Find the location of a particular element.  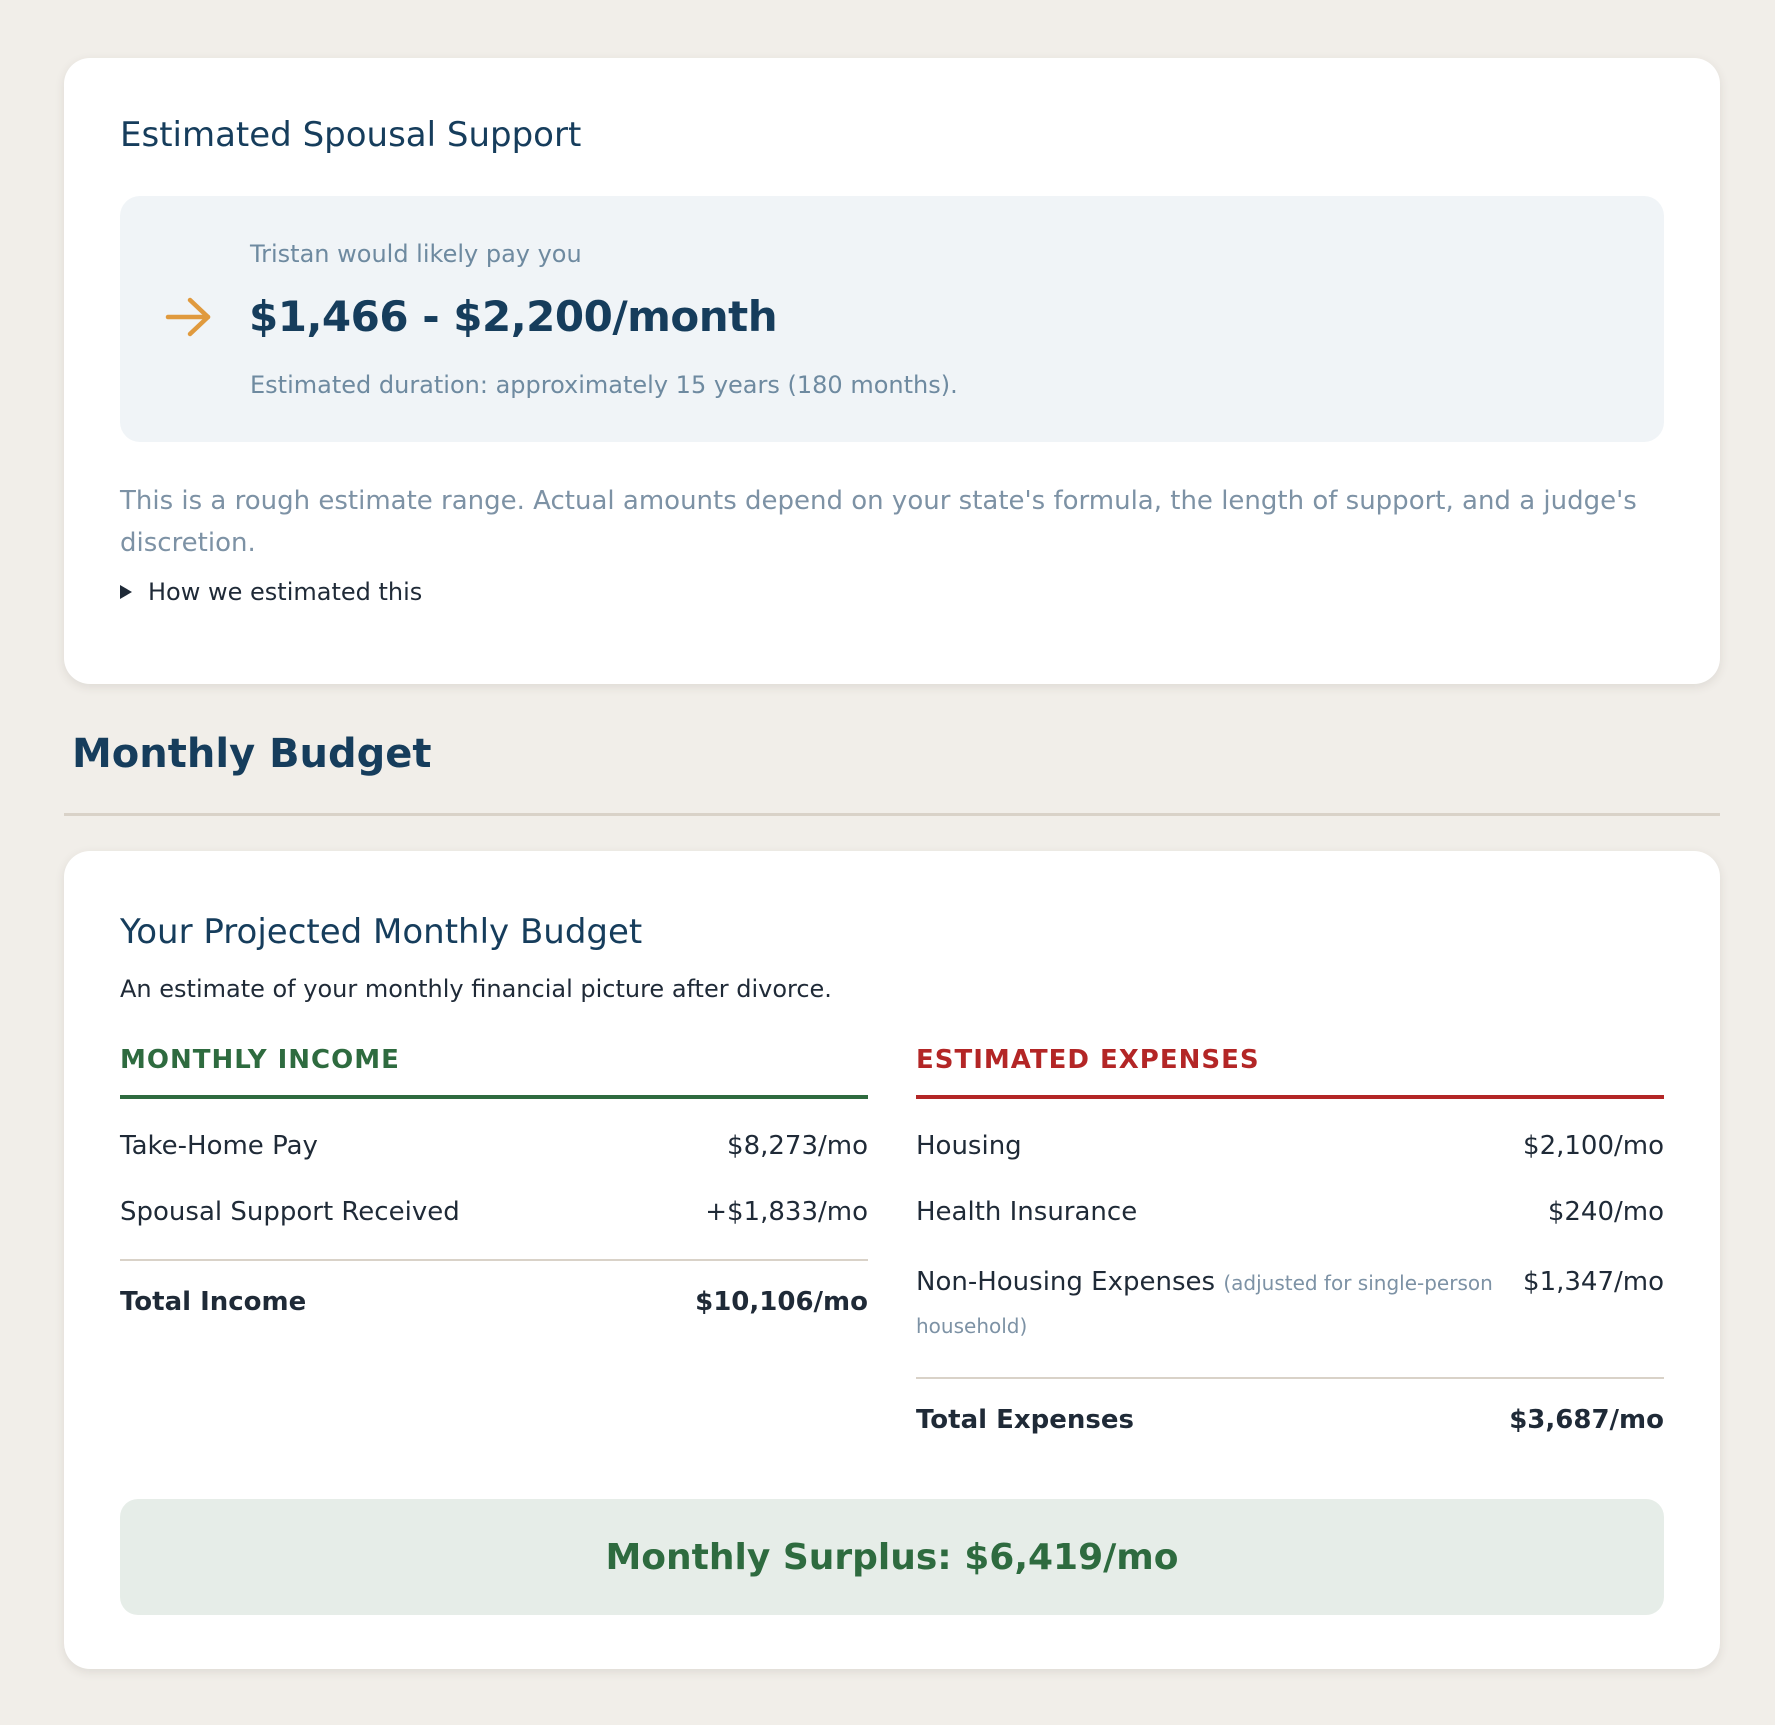

income-value: +$1,833/mo is located at coordinates (786, 1212).